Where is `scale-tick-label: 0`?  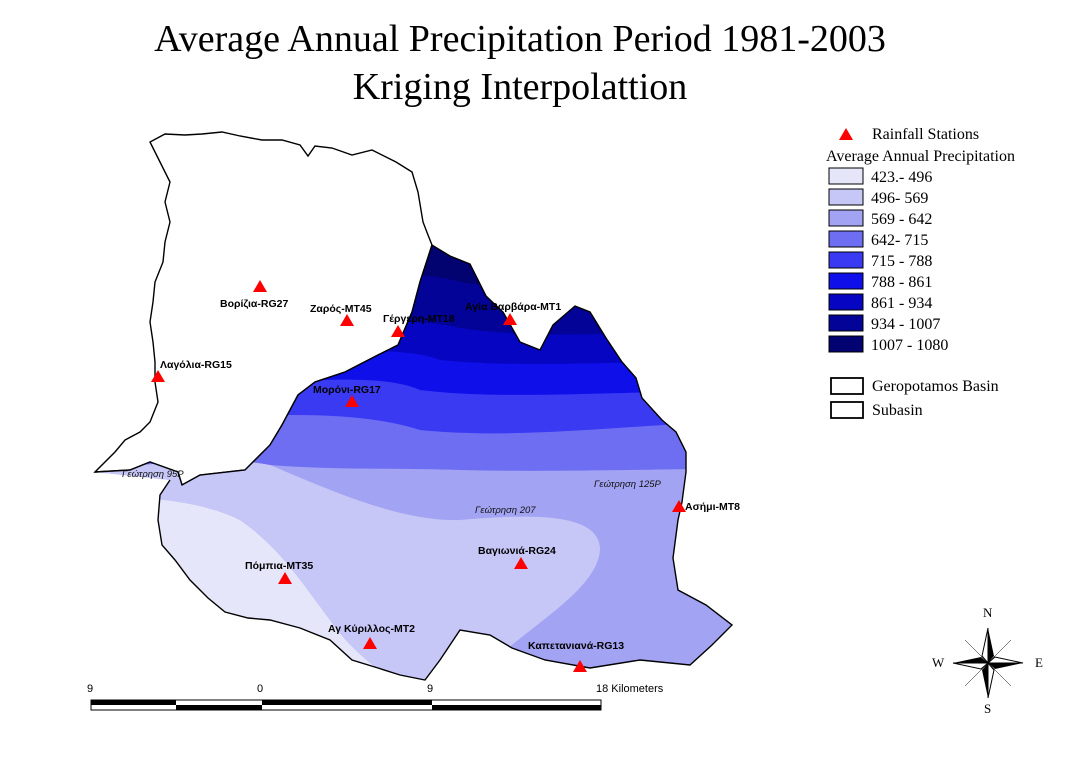
scale-tick-label: 0 is located at coordinates (260, 689).